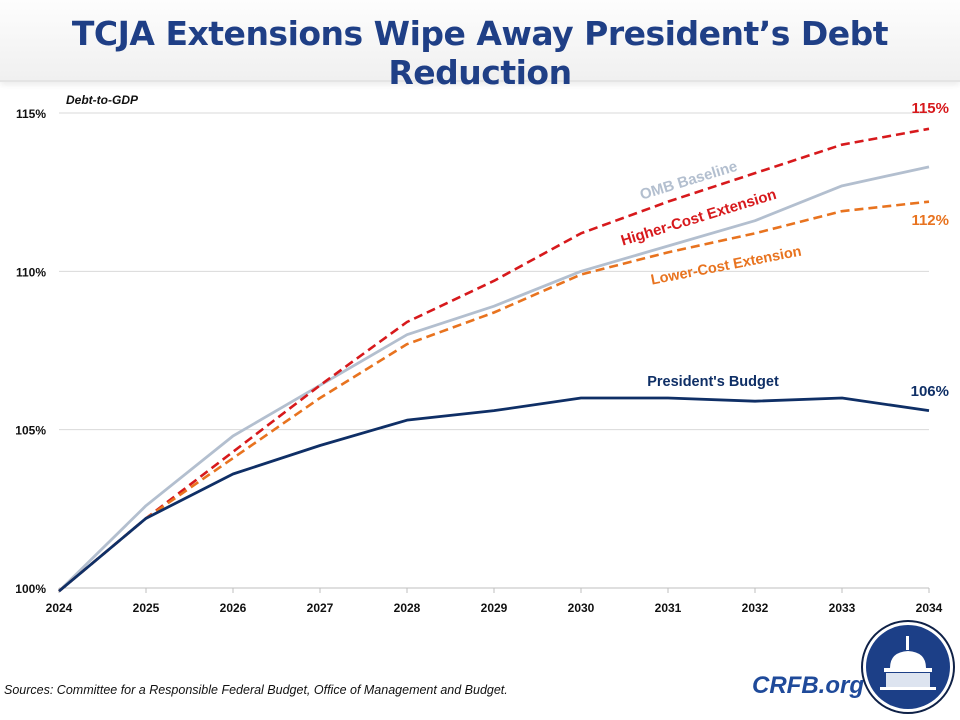 Image resolution: width=960 pixels, height=720 pixels. What do you see at coordinates (407, 608) in the screenshot?
I see `x-tick-label: 2028` at bounding box center [407, 608].